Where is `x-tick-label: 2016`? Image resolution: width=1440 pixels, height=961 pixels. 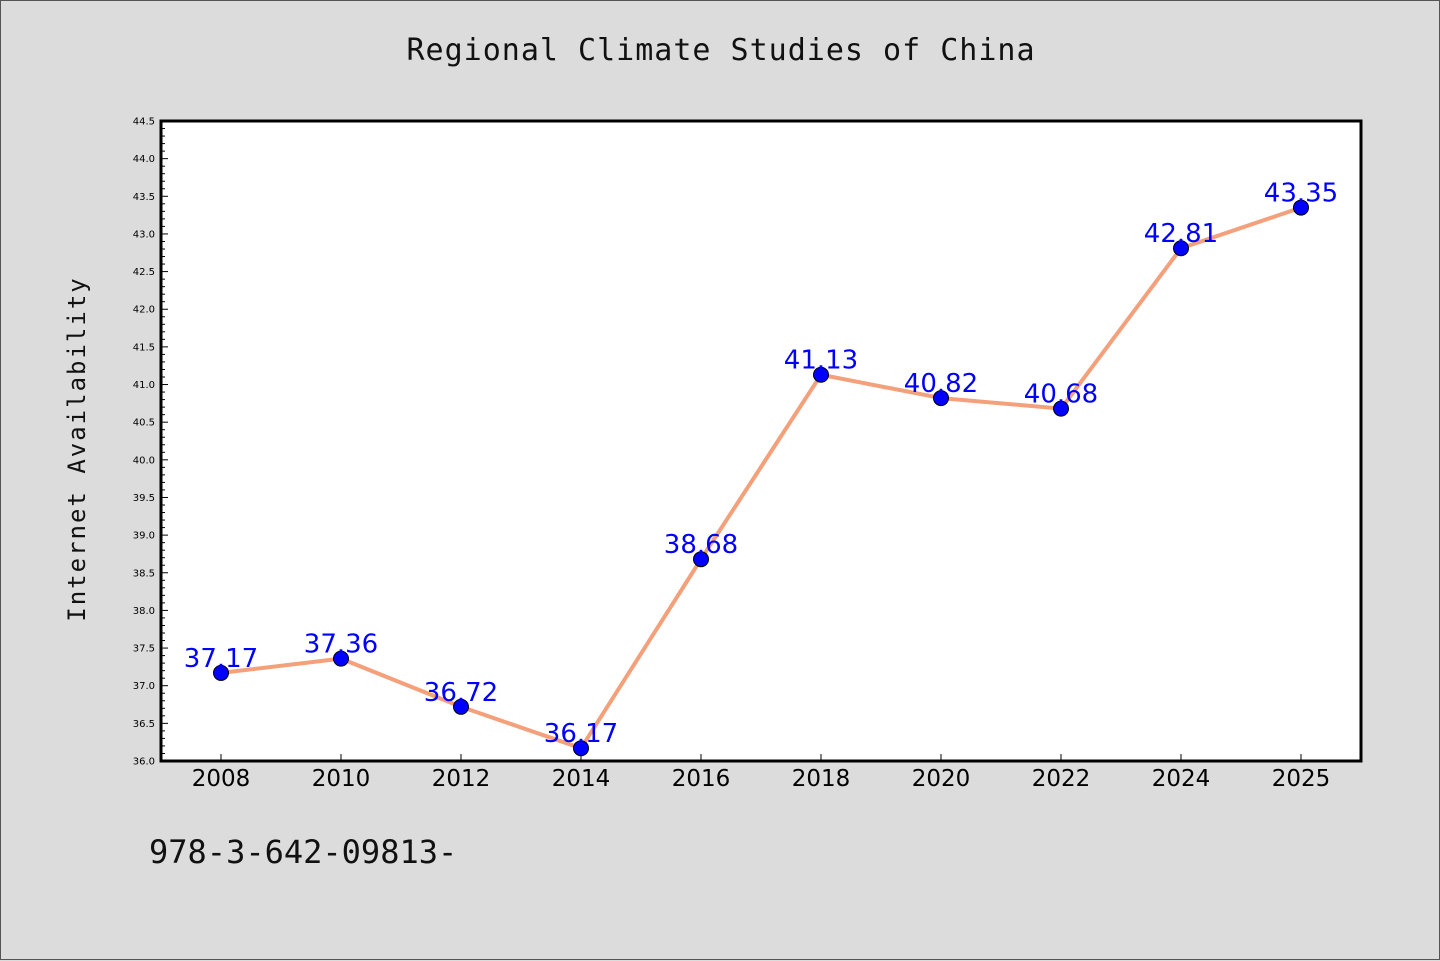 x-tick-label: 2016 is located at coordinates (701, 779).